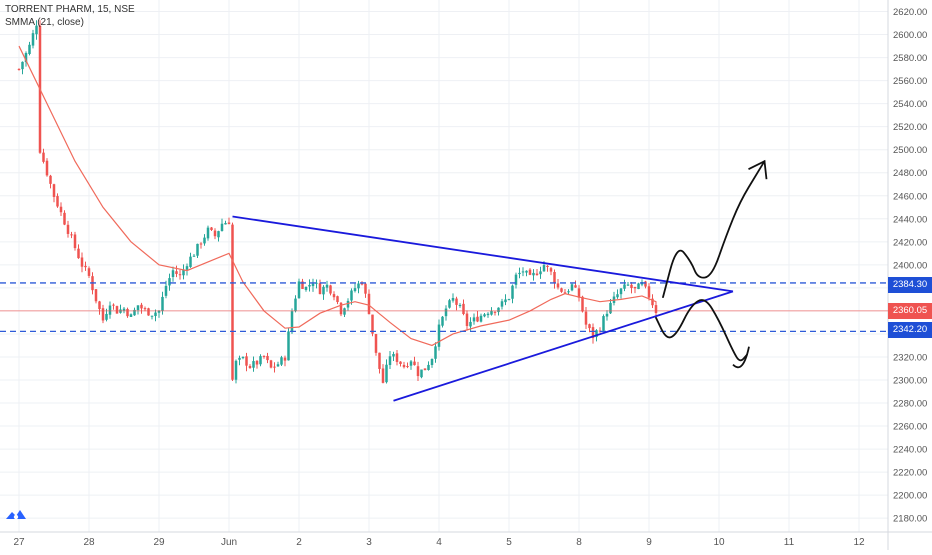 Image resolution: width=932 pixels, height=555 pixels. What do you see at coordinates (16, 514) in the screenshot?
I see `tradingview-logo-icon` at bounding box center [16, 514].